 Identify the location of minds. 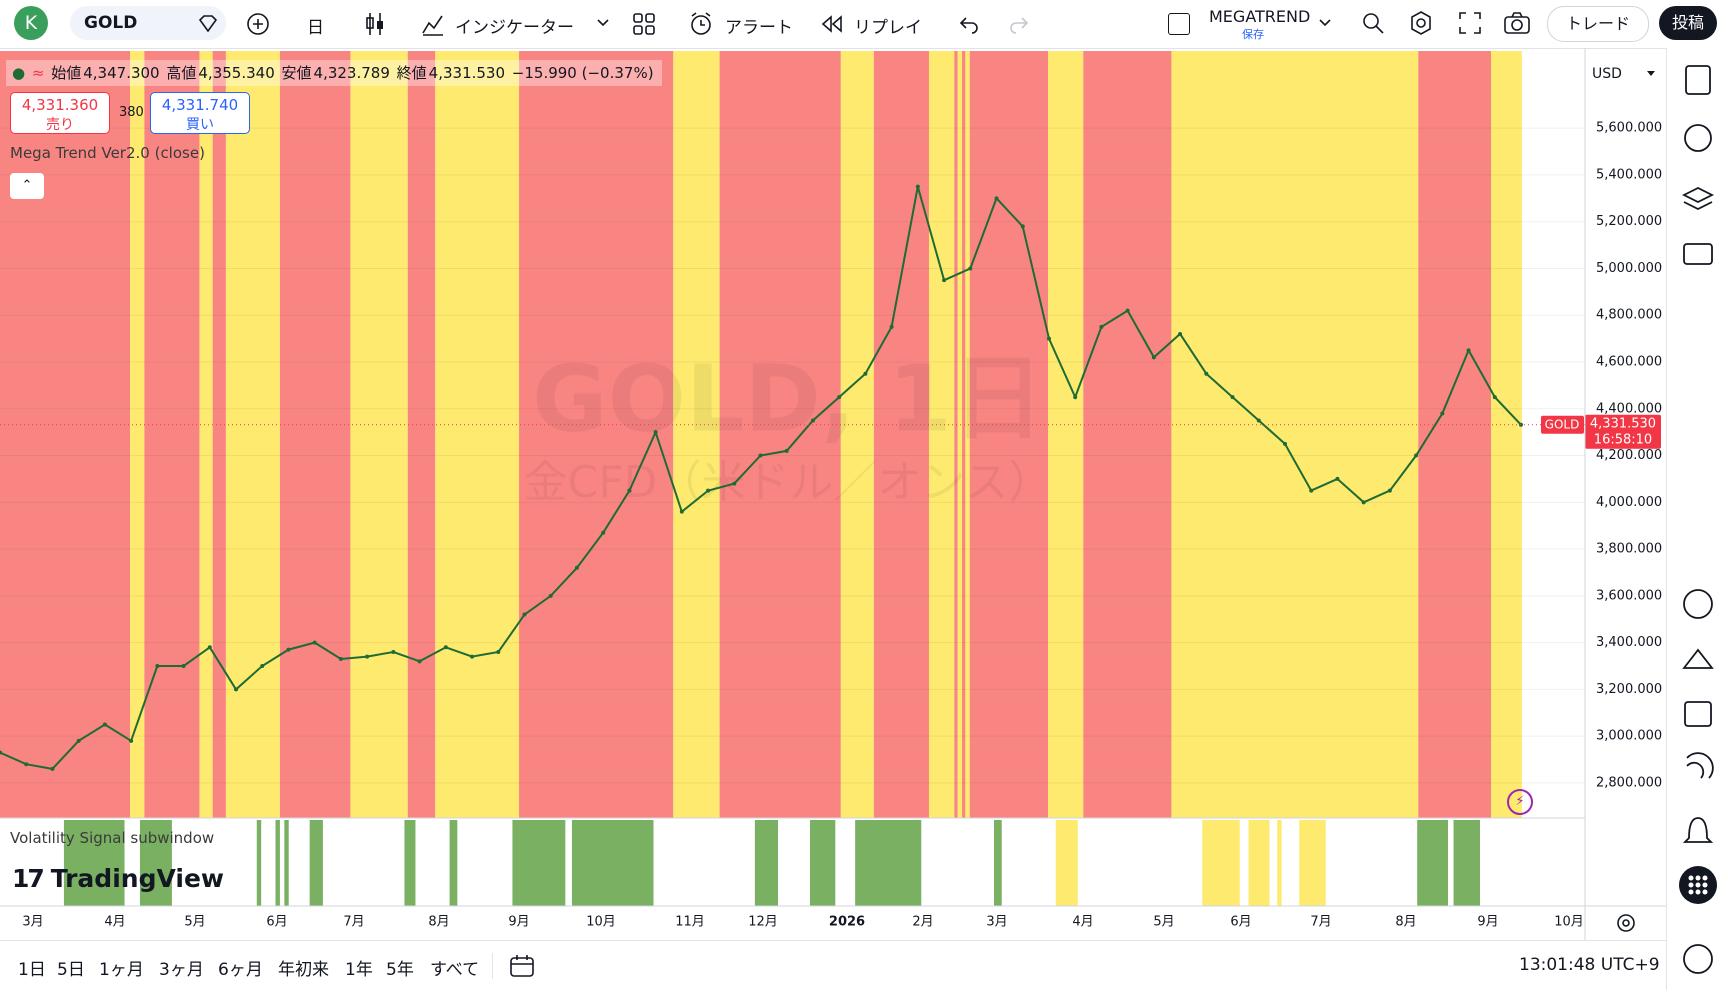
(1698, 658).